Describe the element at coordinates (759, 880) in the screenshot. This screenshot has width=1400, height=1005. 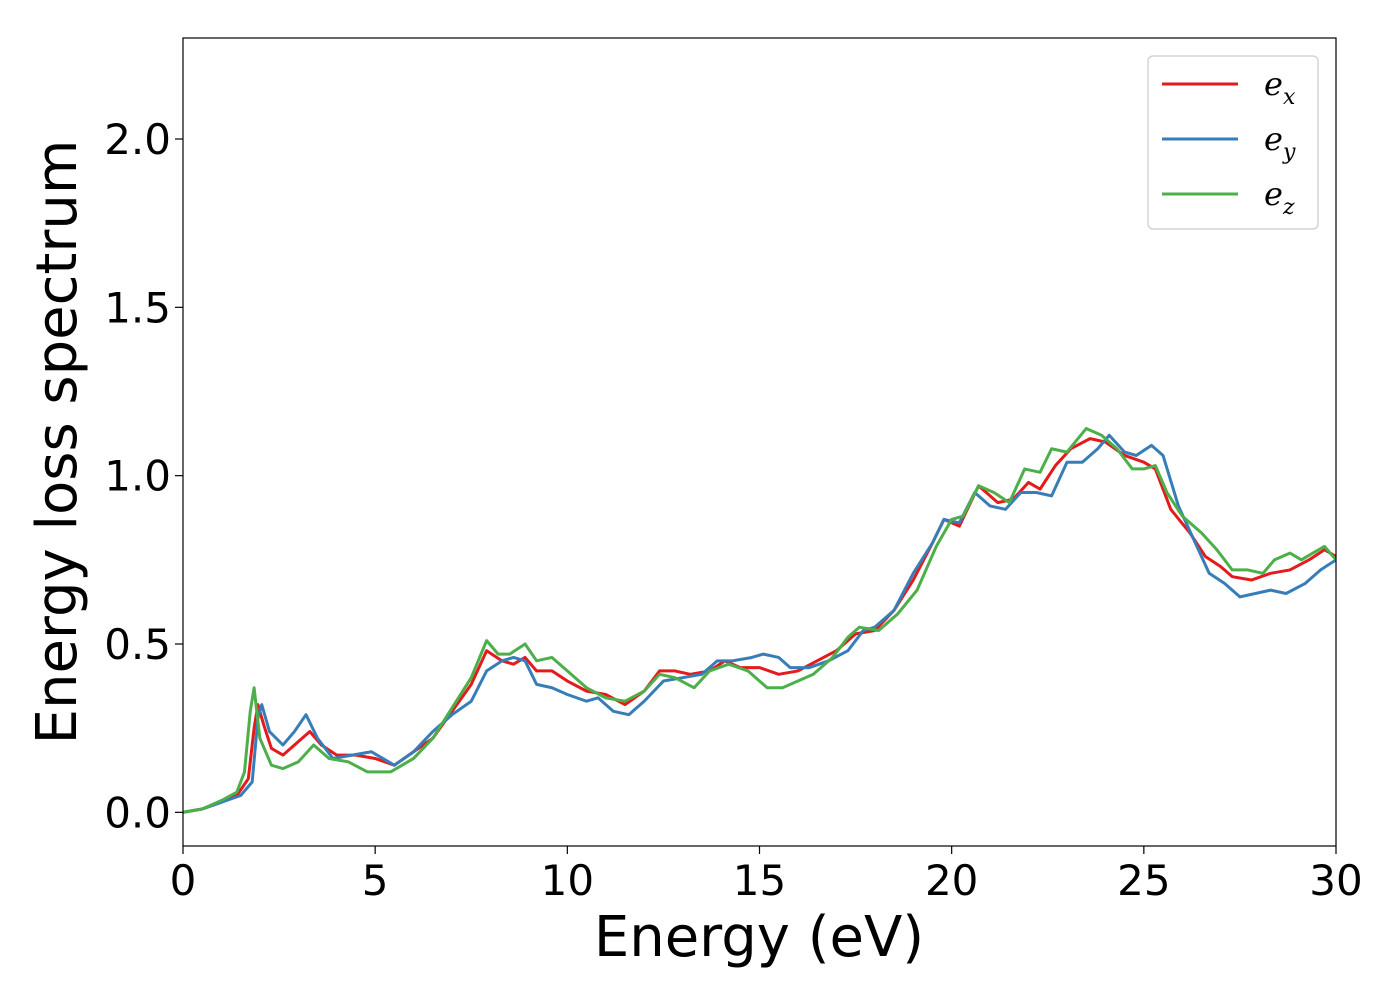
I see `x-tick-label: 15` at that location.